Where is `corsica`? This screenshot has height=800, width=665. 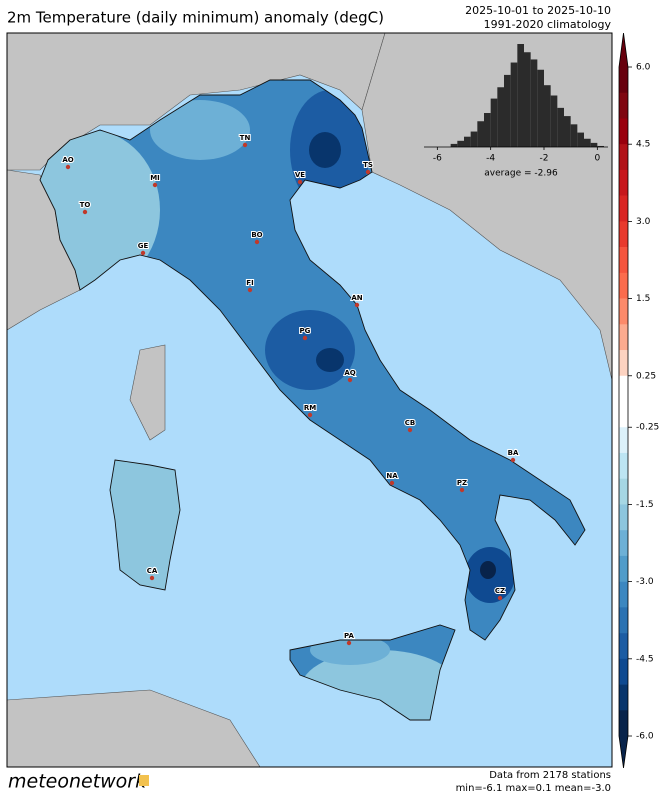 corsica is located at coordinates (147, 392).